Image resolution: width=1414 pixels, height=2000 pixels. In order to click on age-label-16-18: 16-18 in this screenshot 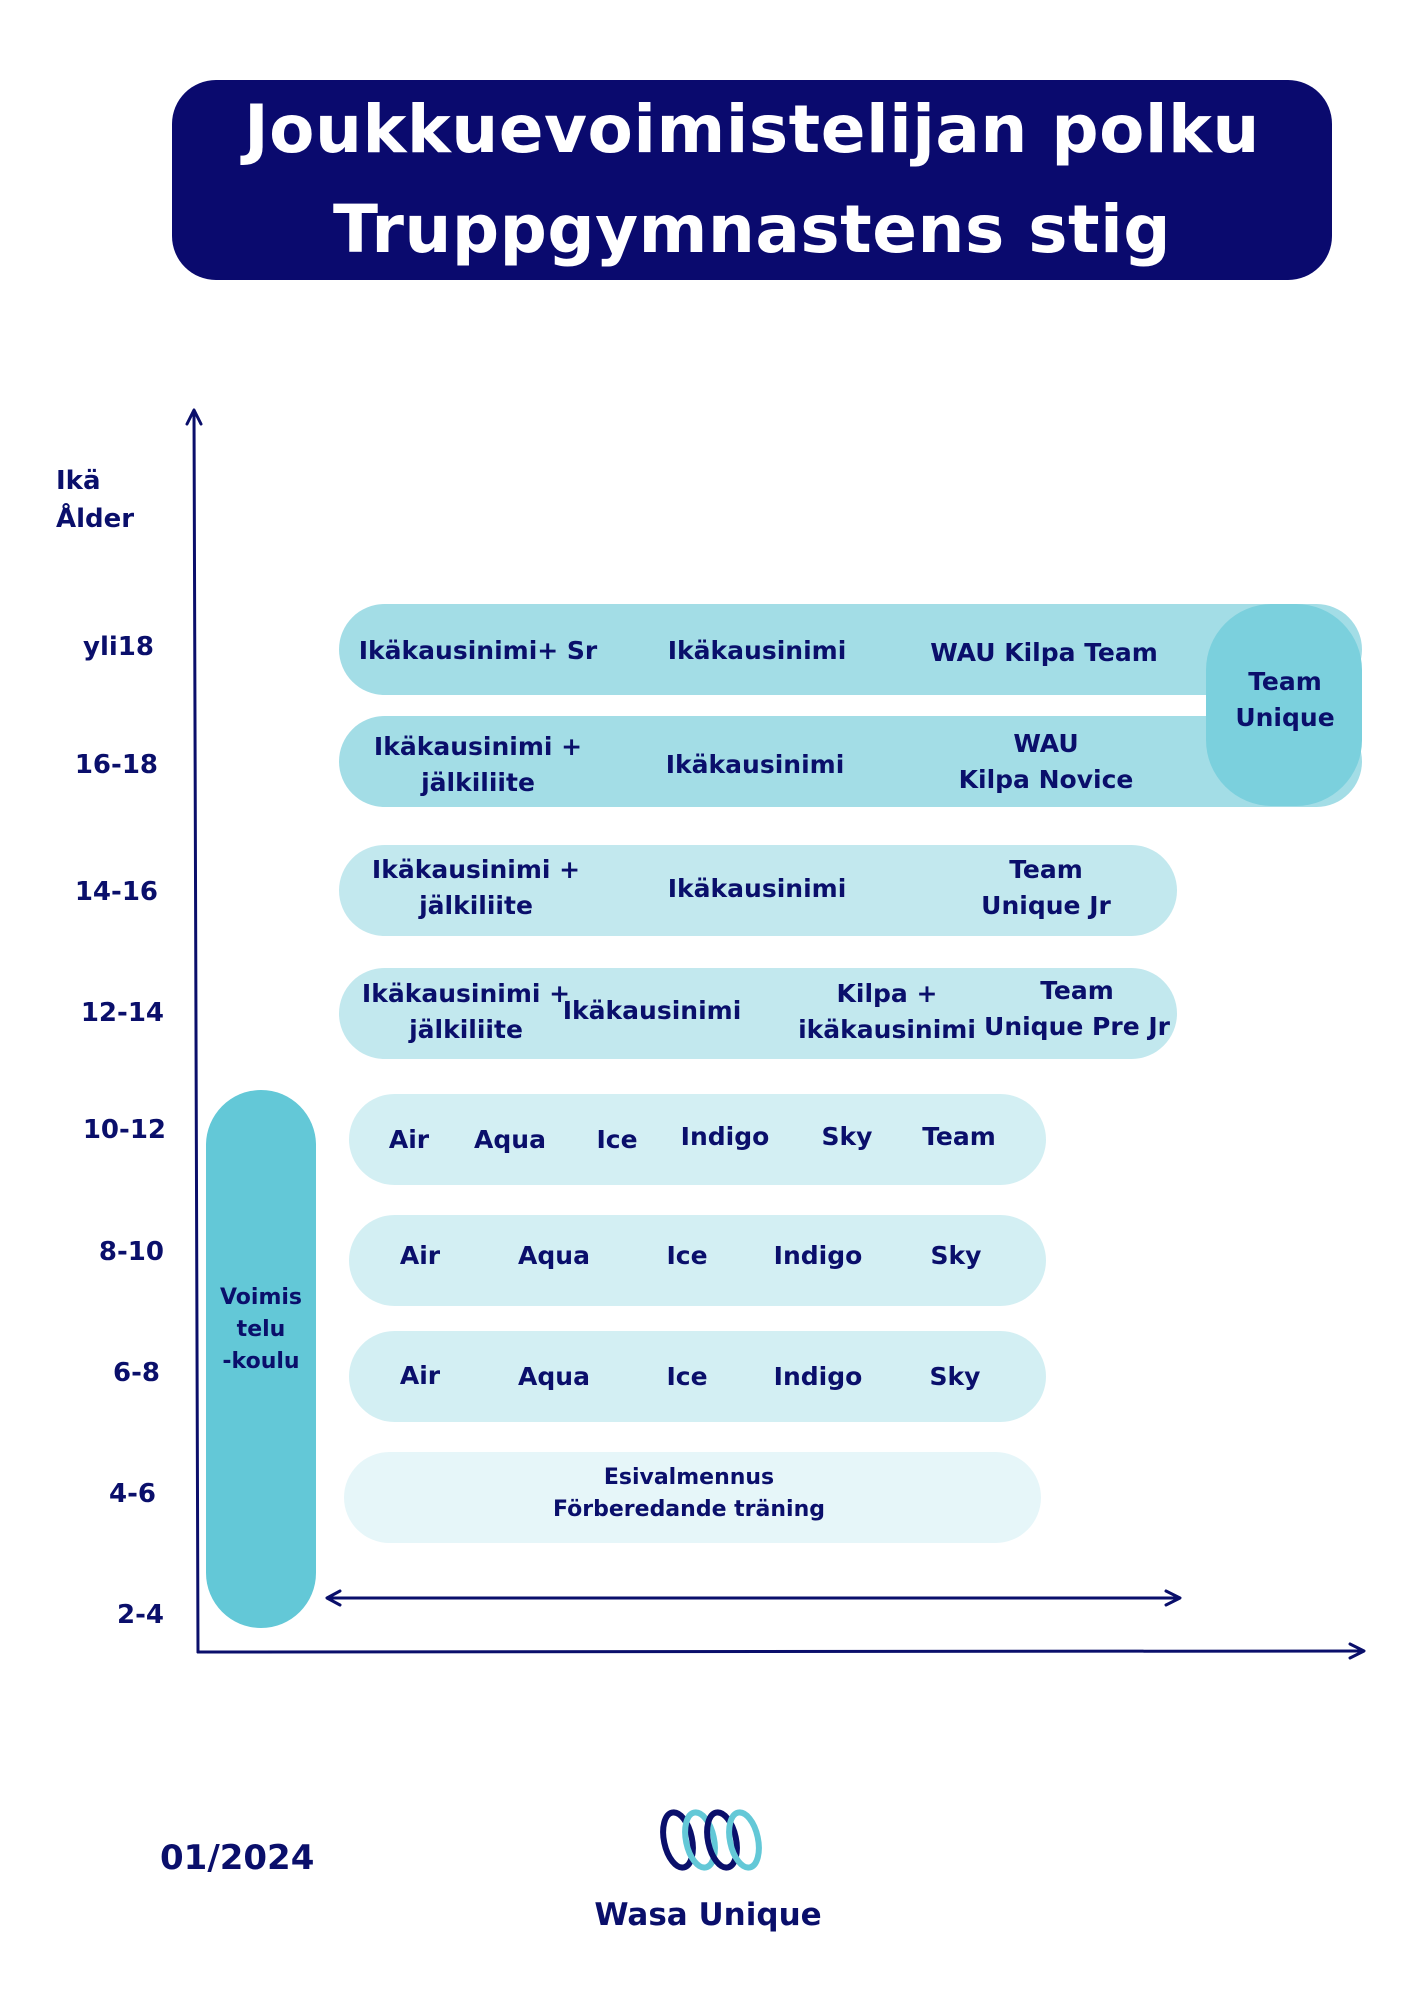, I will do `click(116, 765)`.